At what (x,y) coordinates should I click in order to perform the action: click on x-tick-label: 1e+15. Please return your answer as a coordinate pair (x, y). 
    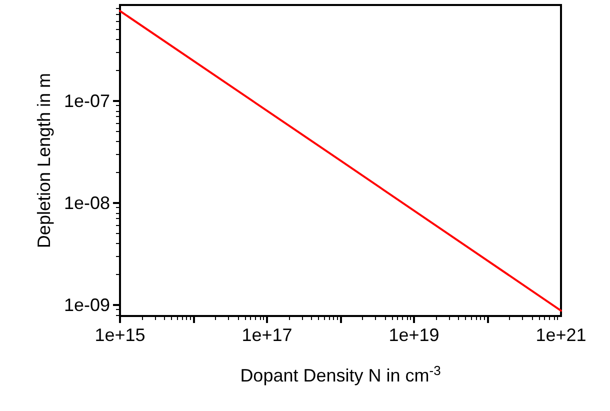
    Looking at the image, I should click on (120, 335).